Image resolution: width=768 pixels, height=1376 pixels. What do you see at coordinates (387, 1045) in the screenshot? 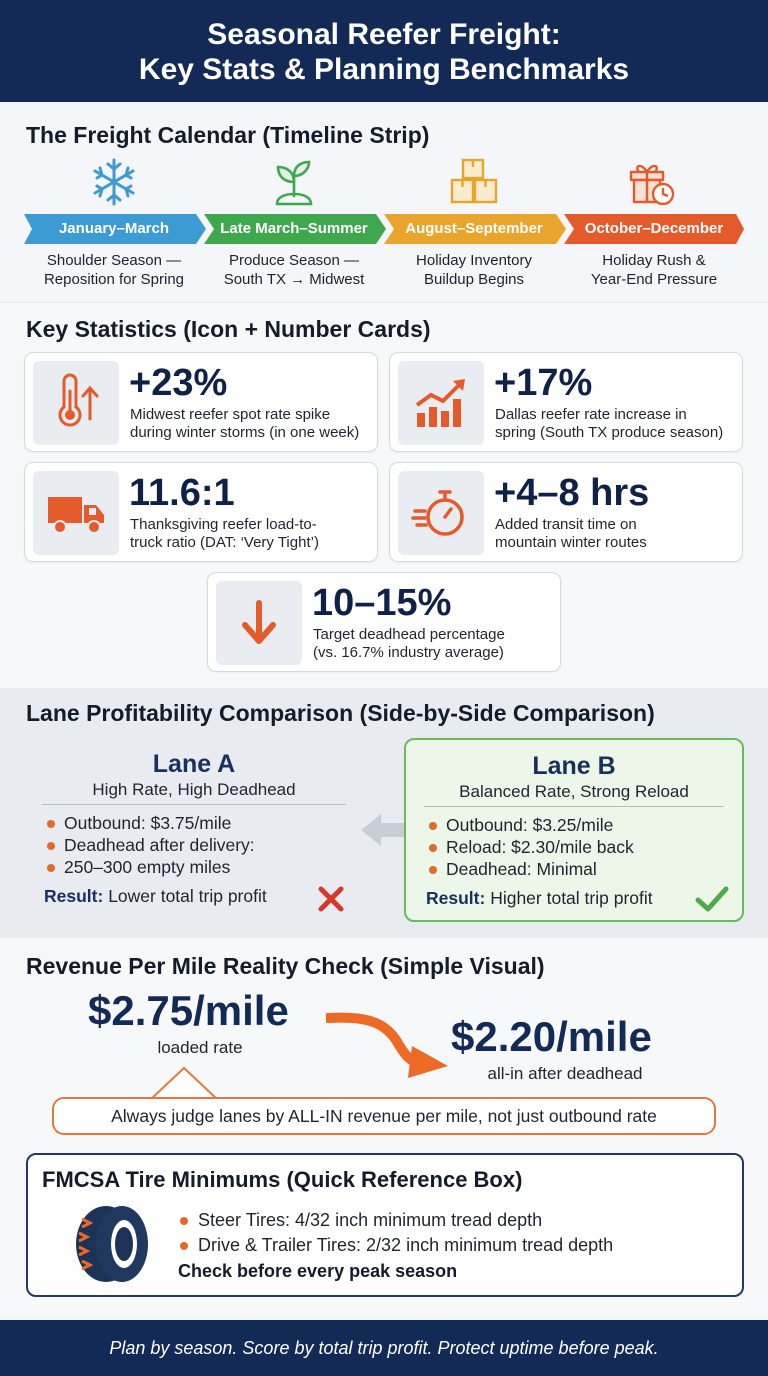
I see `curved-arrow-icon` at bounding box center [387, 1045].